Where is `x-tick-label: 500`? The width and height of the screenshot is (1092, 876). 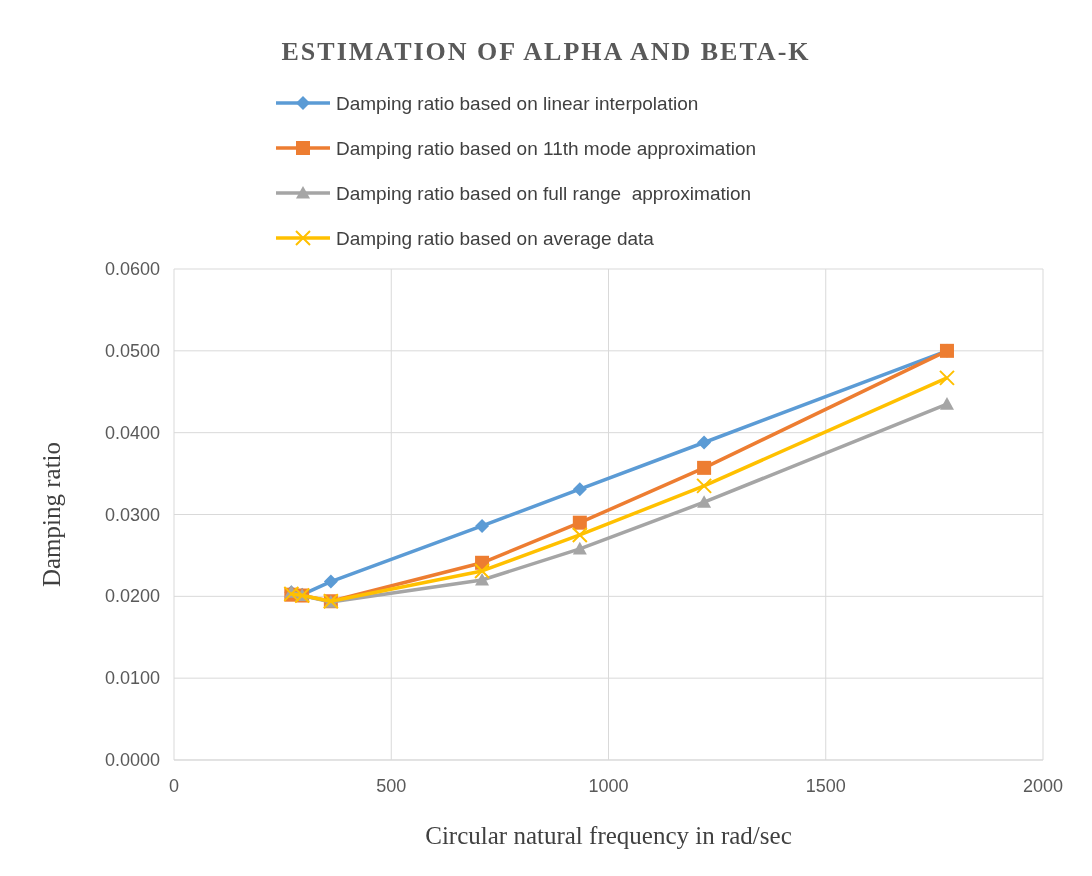 x-tick-label: 500 is located at coordinates (391, 786).